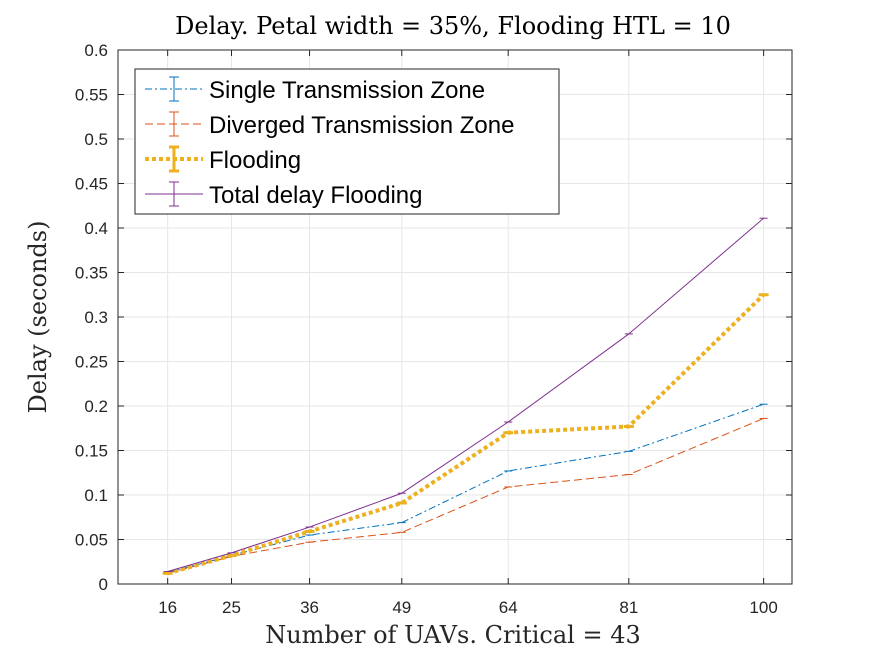 The image size is (875, 656). Describe the element at coordinates (96, 50) in the screenshot. I see `y-tick-label: 0.6` at that location.